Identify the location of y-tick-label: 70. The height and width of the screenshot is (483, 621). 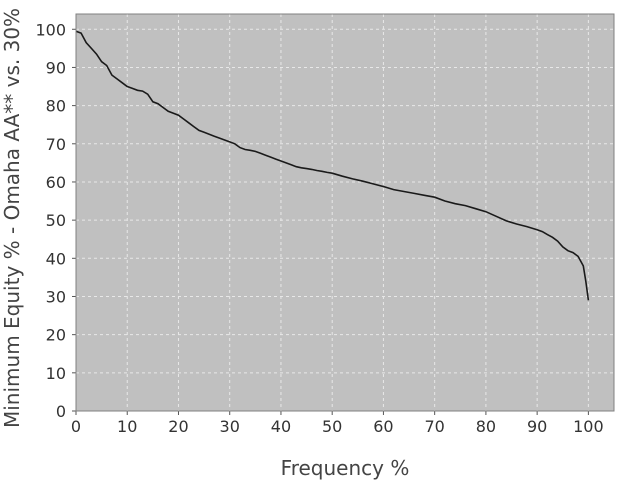
(56, 144).